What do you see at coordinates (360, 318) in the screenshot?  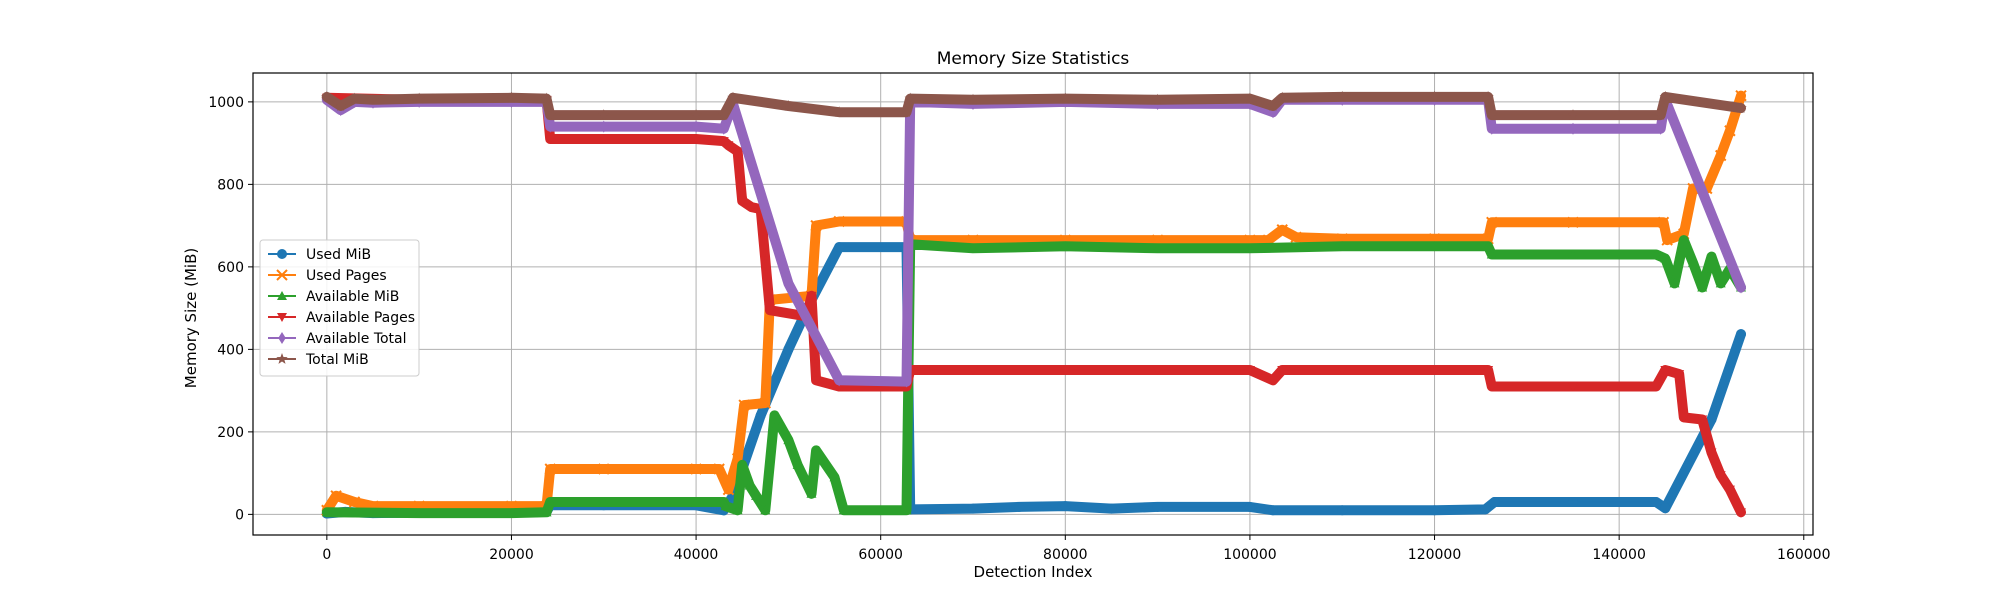 I see `legend-label: Available Pages` at bounding box center [360, 318].